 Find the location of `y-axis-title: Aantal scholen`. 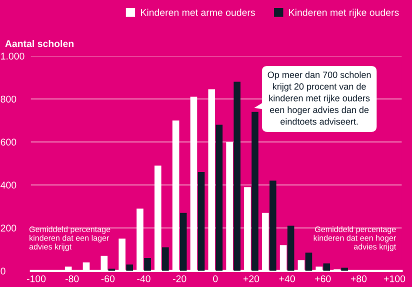

y-axis-title: Aantal scholen is located at coordinates (39, 44).